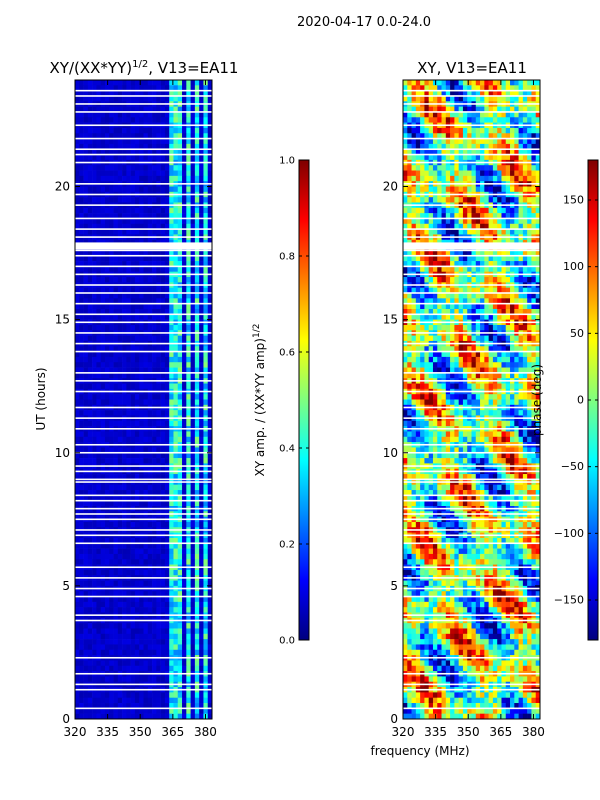 This screenshot has height=800, width=600. Describe the element at coordinates (75, 732) in the screenshot. I see `x-tick-label: 320` at that location.